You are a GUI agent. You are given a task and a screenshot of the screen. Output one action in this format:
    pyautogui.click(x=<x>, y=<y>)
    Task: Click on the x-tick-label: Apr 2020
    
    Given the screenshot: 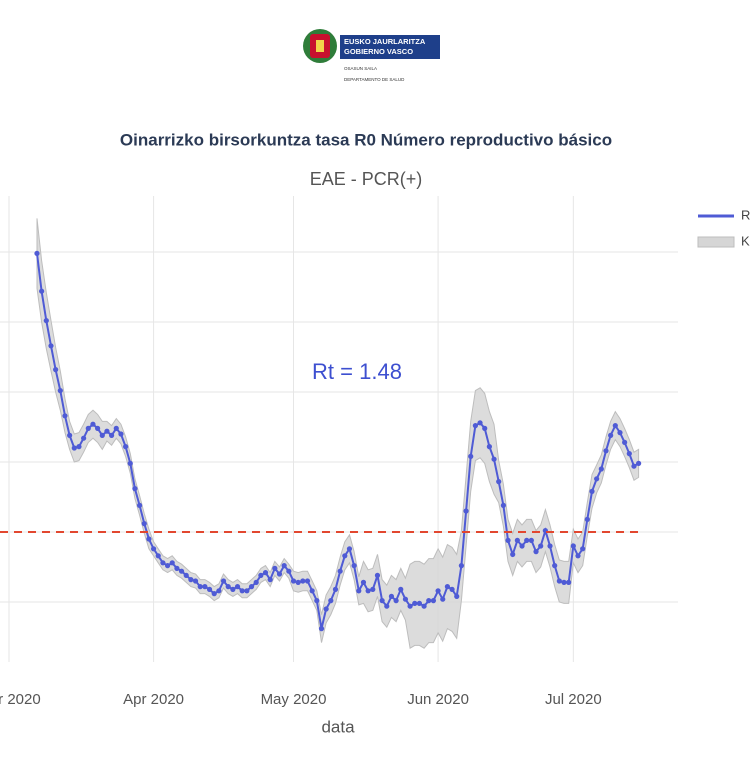 What is the action you would take?
    pyautogui.click(x=153, y=699)
    